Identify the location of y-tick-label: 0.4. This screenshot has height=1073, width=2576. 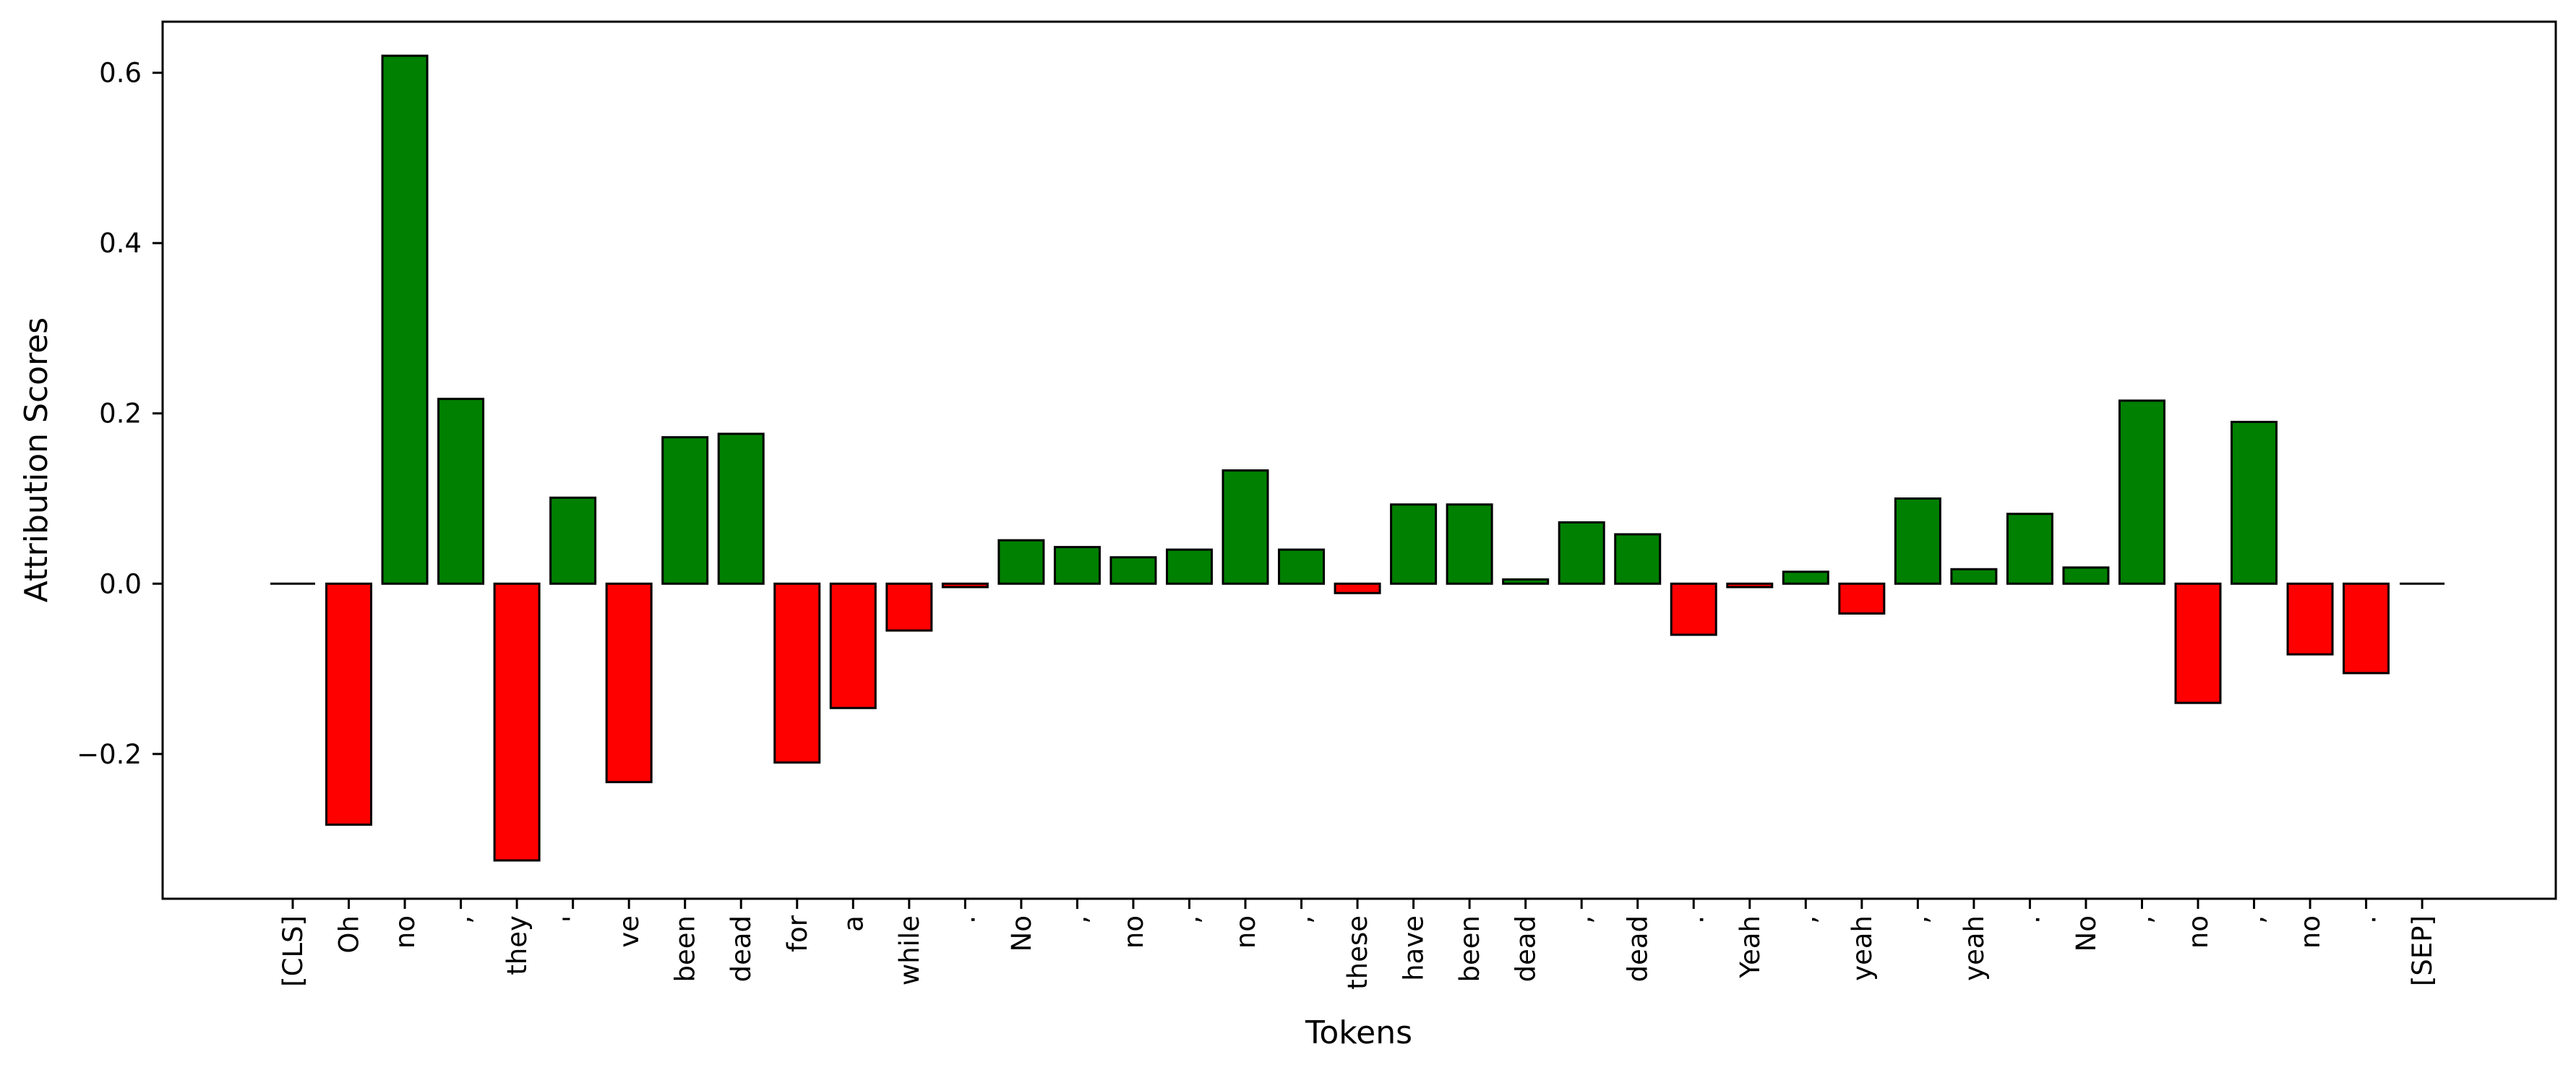
(121, 243).